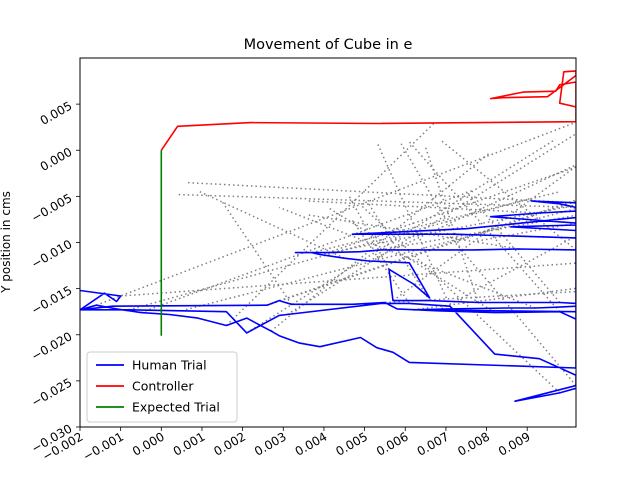 Image resolution: width=640 pixels, height=480 pixels. I want to click on legend-box, so click(162, 387).